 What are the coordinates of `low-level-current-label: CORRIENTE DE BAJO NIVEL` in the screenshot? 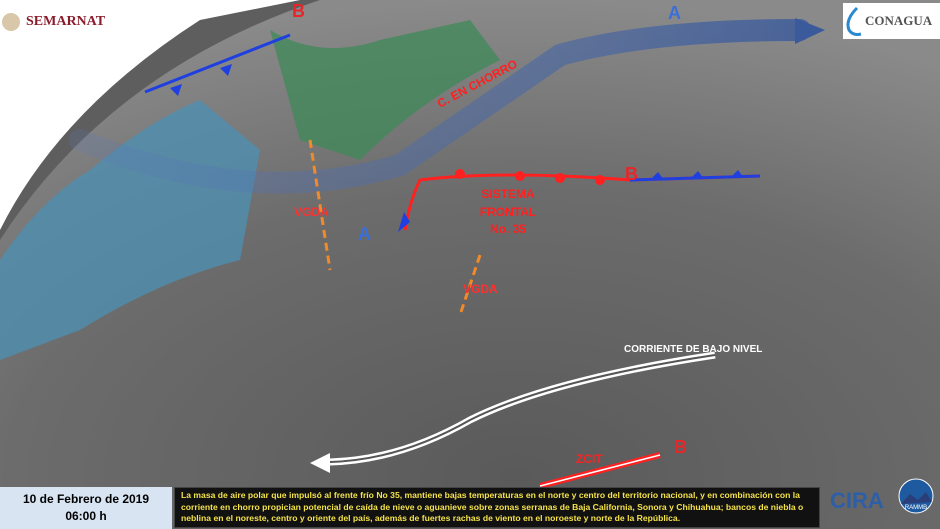 It's located at (693, 349).